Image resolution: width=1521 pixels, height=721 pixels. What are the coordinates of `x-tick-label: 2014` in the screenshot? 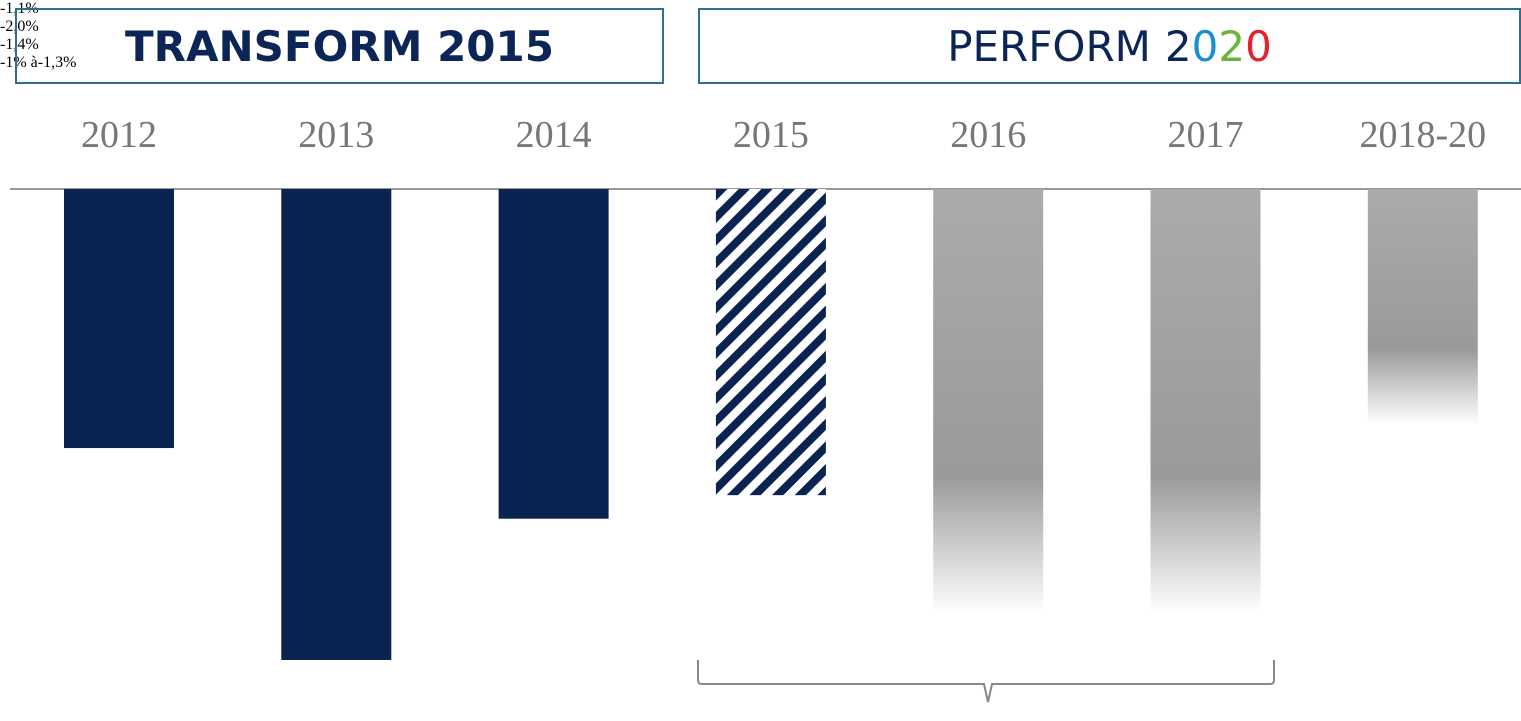 It's located at (554, 135).